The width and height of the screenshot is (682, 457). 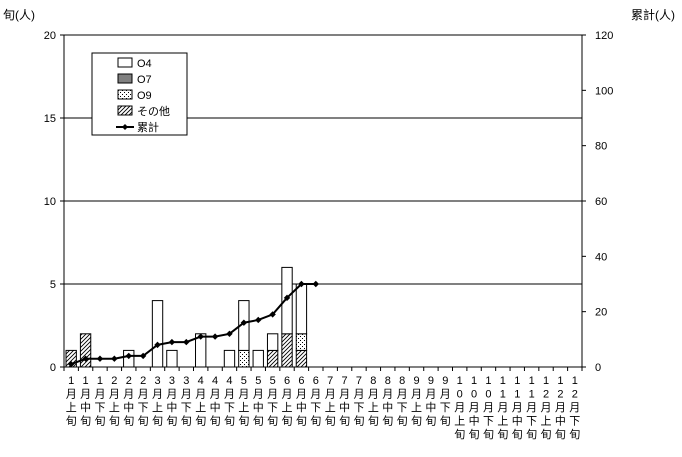 What do you see at coordinates (125, 110) in the screenshot?
I see `legend-swatch-その他` at bounding box center [125, 110].